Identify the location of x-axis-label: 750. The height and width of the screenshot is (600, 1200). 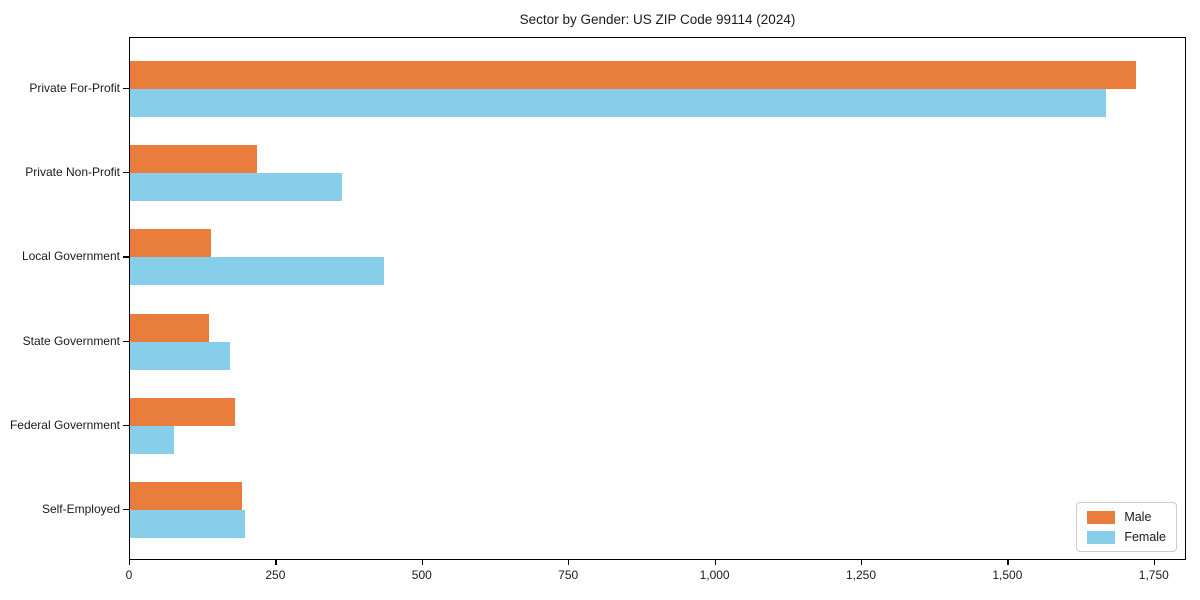
(568, 575).